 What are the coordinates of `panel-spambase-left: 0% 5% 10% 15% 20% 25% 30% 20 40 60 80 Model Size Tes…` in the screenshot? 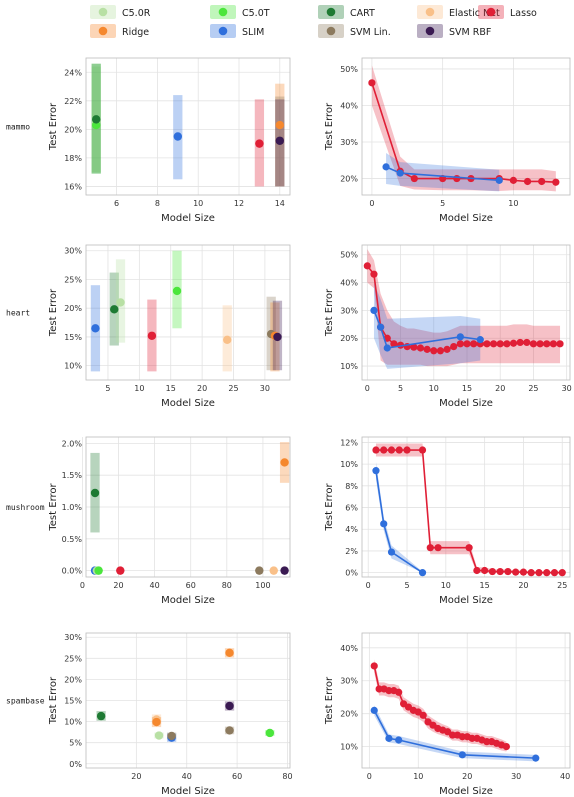 It's located at (149, 714).